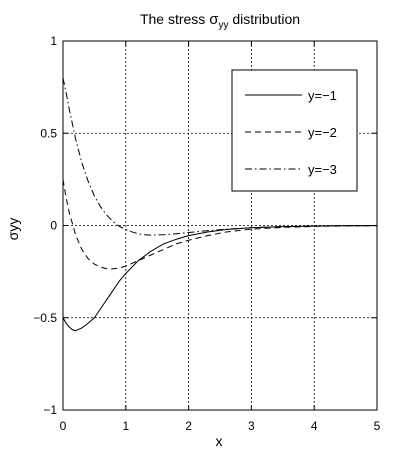  What do you see at coordinates (48, 133) in the screenshot?
I see `y-tick-label-3: 0.5` at bounding box center [48, 133].